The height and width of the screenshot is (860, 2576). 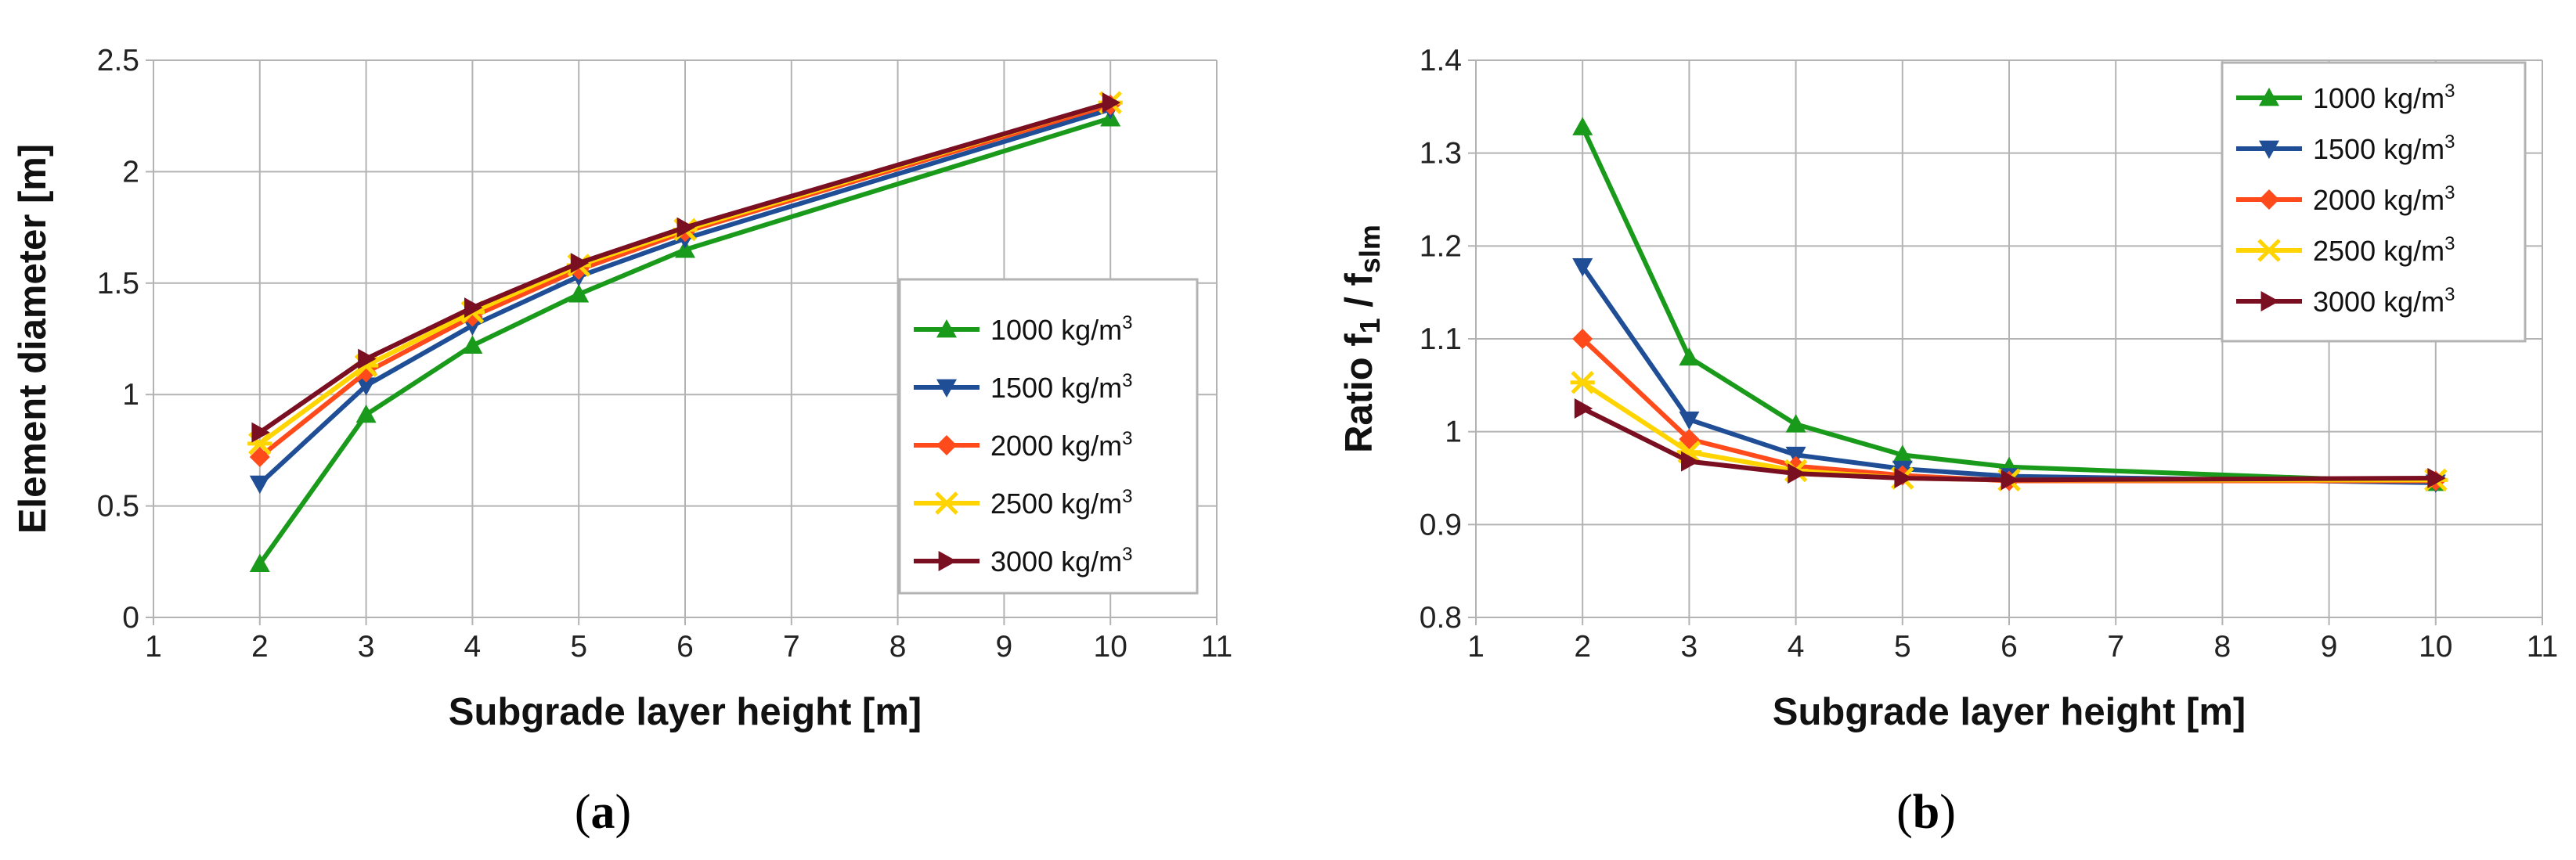 What do you see at coordinates (33, 339) in the screenshot?
I see `y-axis-title: Element diameter [m]` at bounding box center [33, 339].